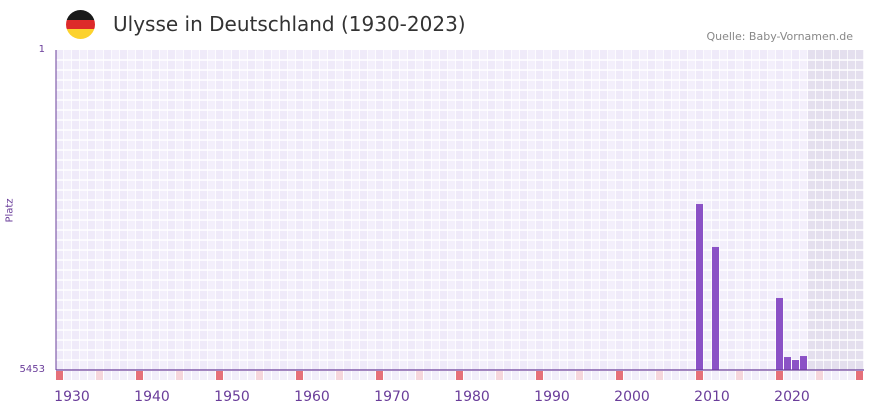 The height and width of the screenshot is (412, 873). Describe the element at coordinates (552, 397) in the screenshot. I see `x-tick-label: 1990` at that location.